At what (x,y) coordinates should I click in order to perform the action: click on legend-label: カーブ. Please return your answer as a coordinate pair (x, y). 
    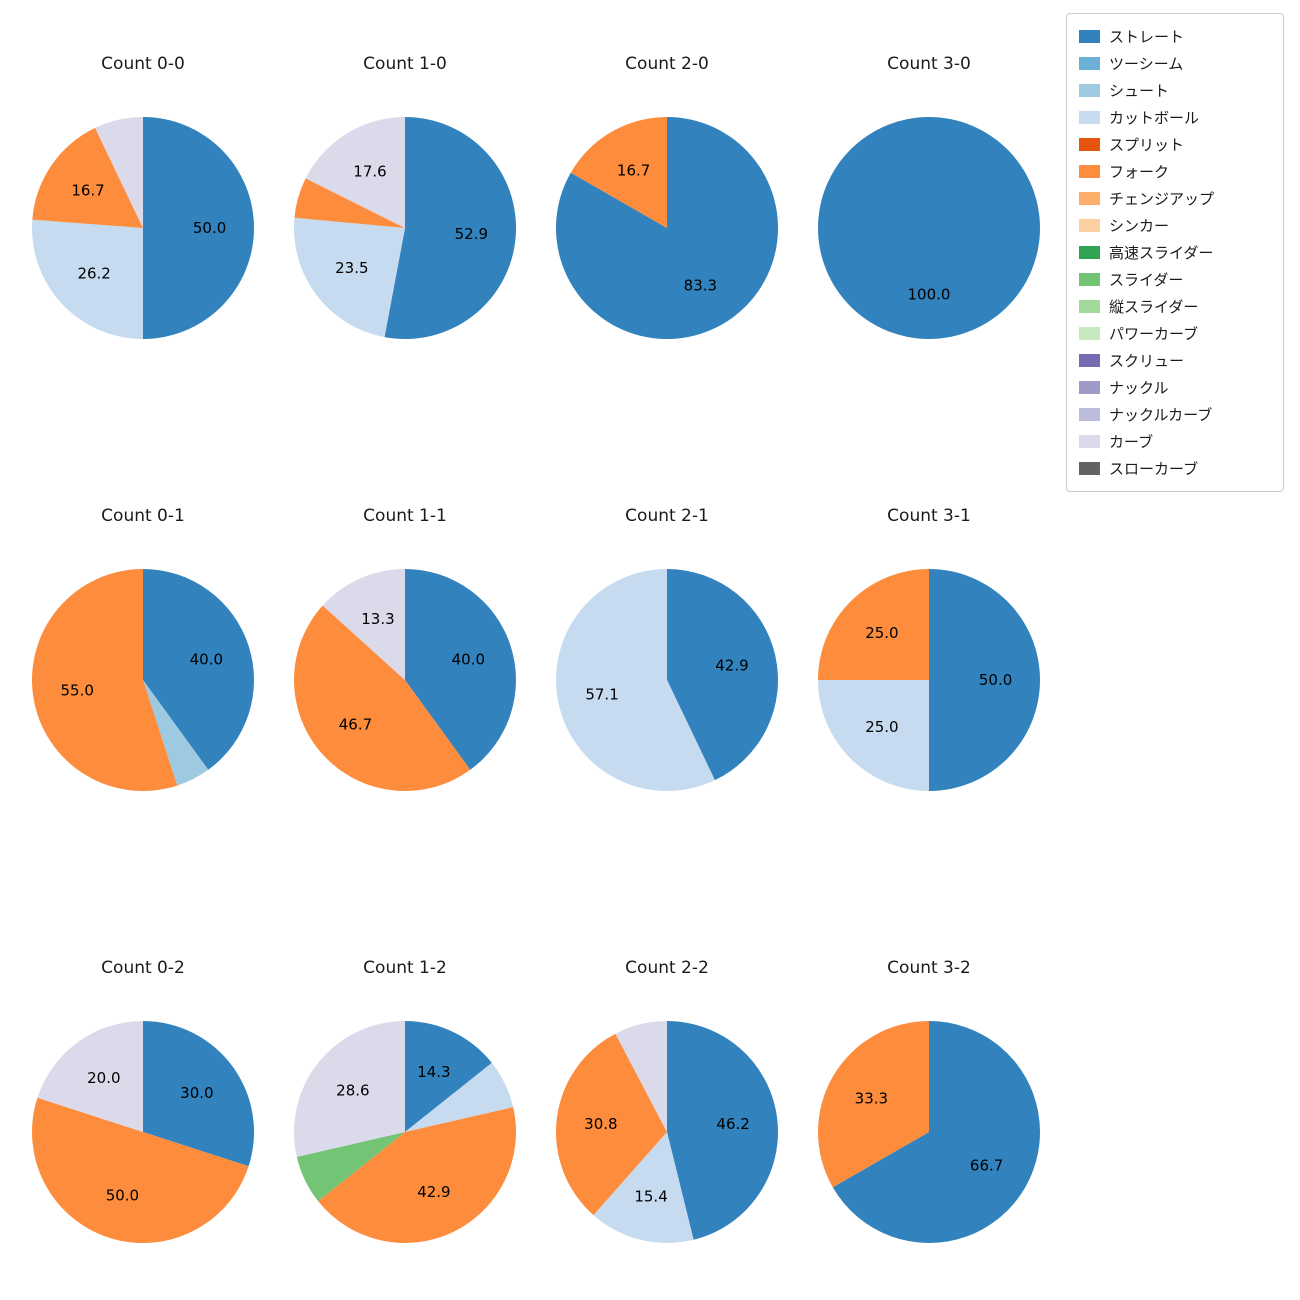
    Looking at the image, I should click on (1131, 442).